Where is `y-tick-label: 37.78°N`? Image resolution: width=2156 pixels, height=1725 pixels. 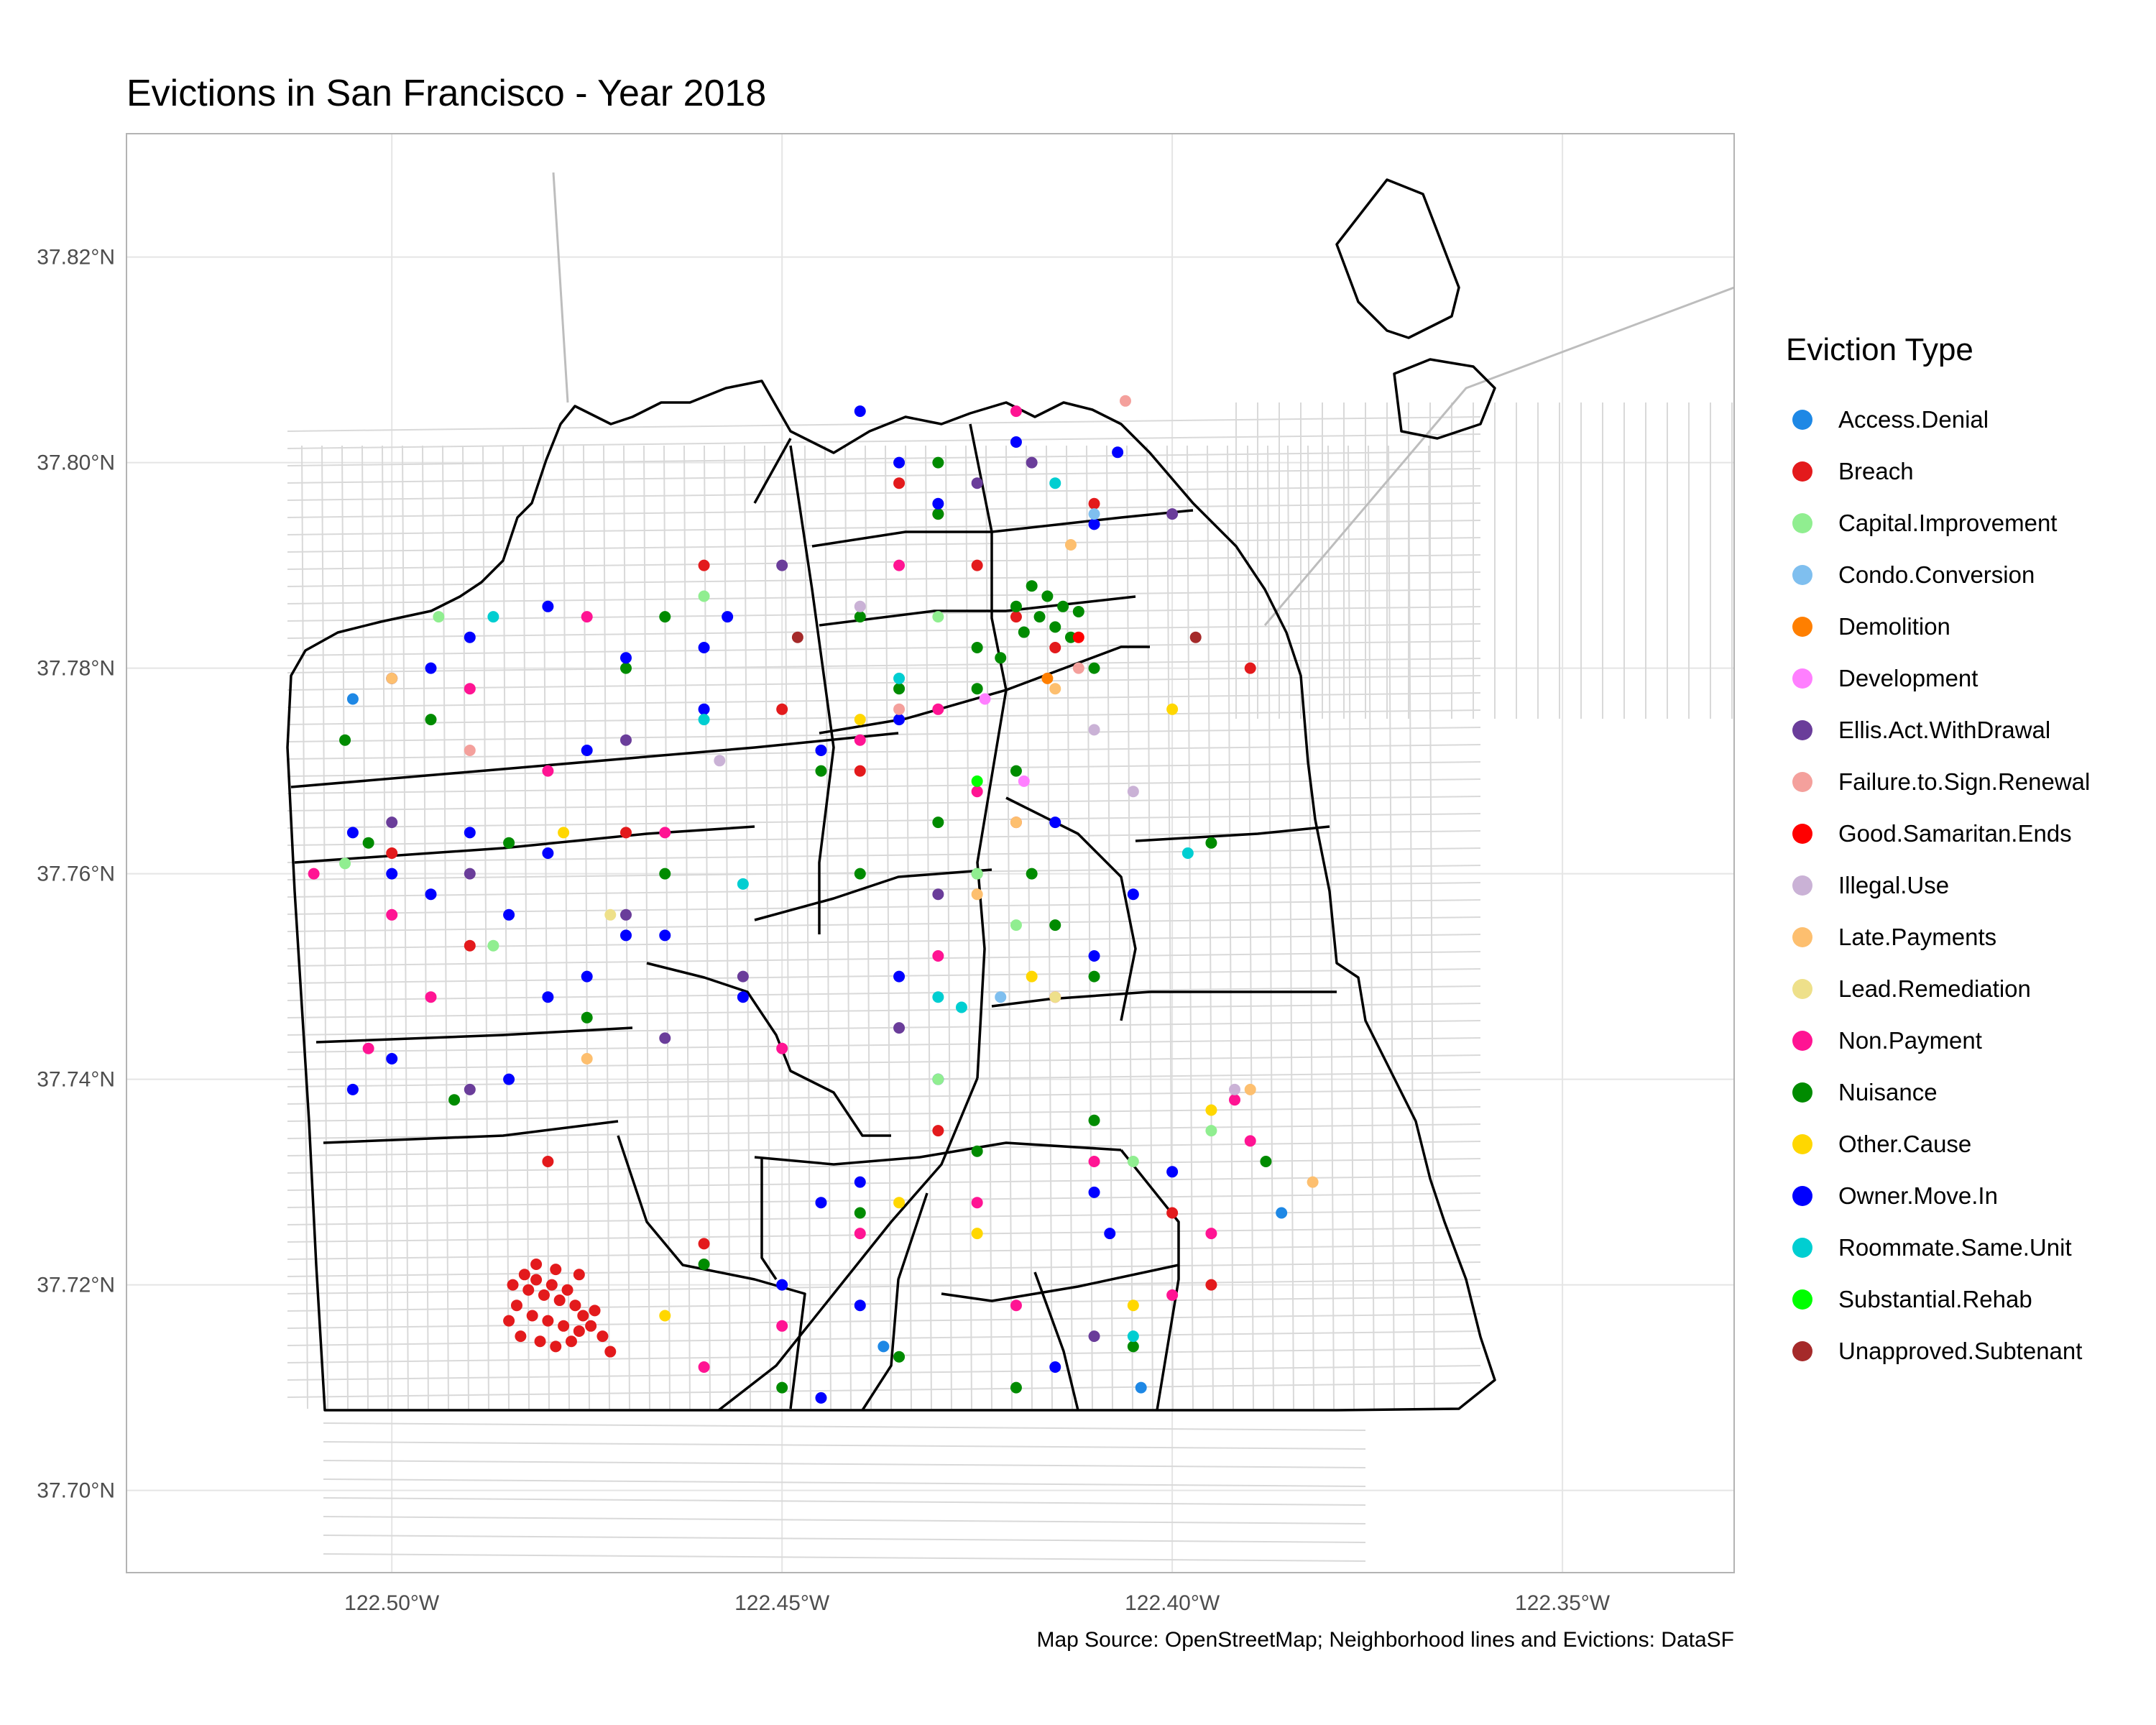 y-tick-label: 37.78°N is located at coordinates (76, 669).